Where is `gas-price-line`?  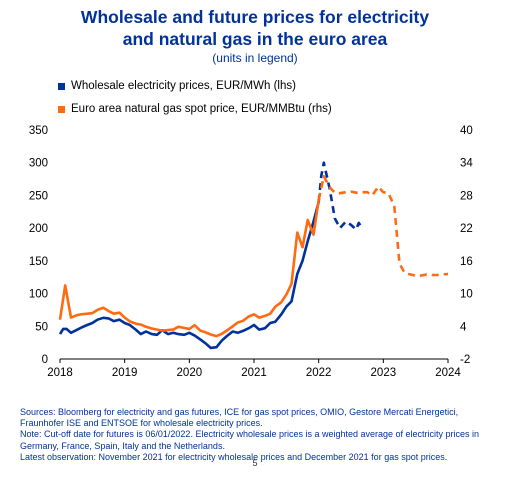 gas-price-line is located at coordinates (189, 268).